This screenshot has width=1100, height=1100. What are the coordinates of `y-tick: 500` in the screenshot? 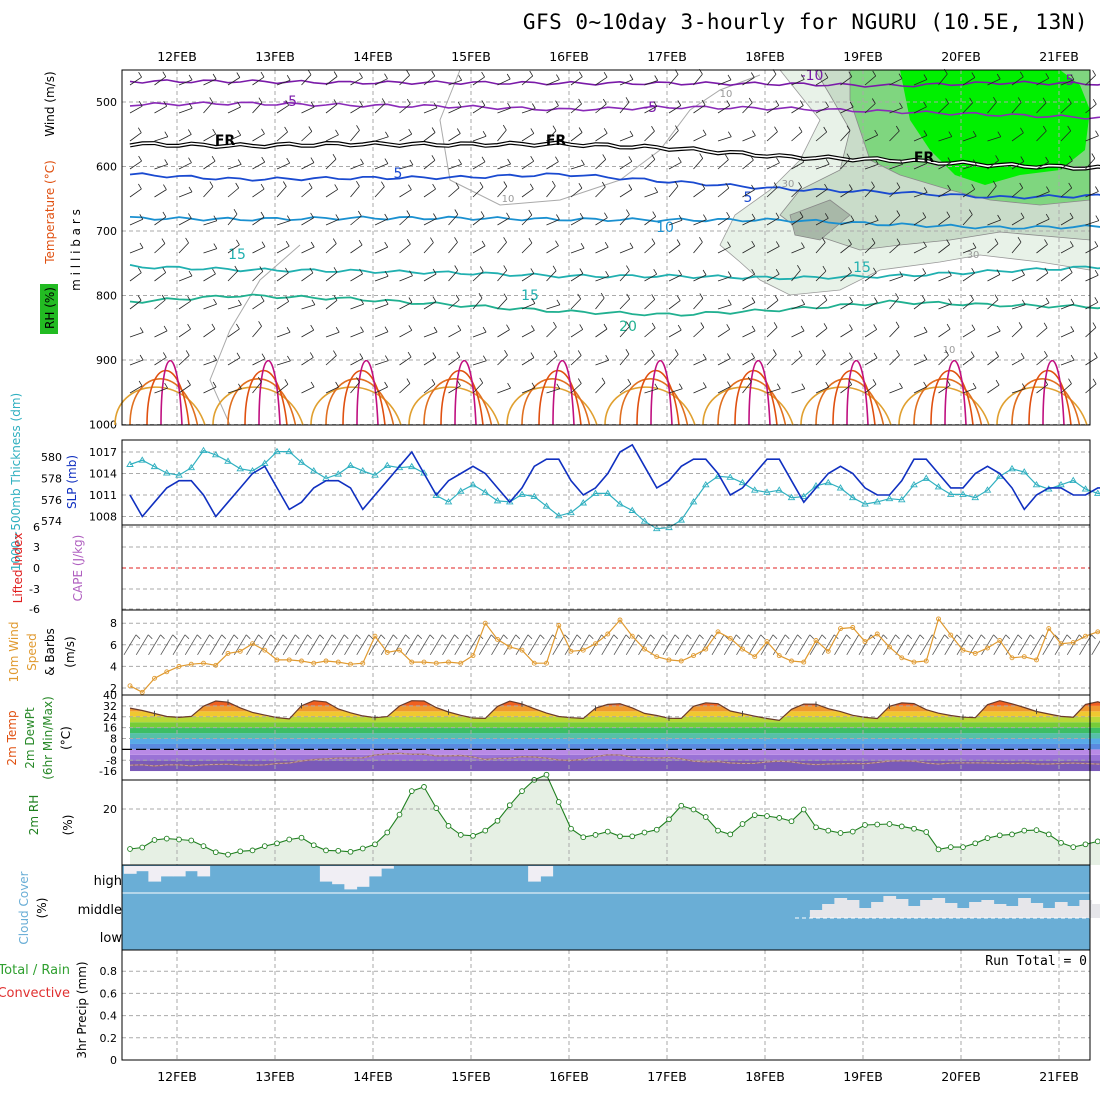 It's located at (106, 102).